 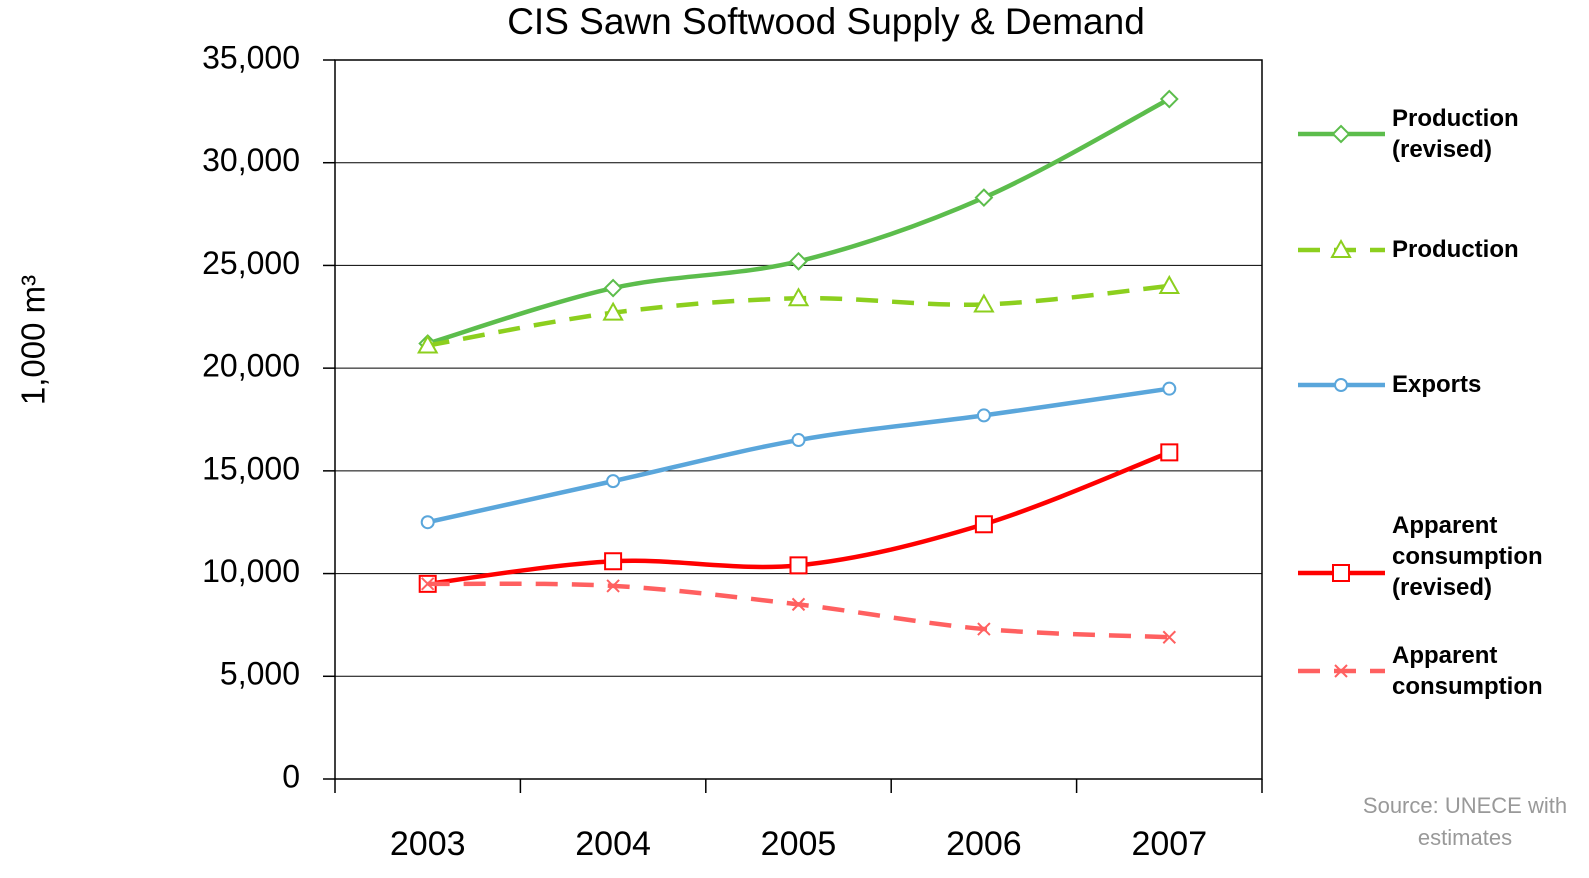 I want to click on y-tick-label: 20,000, so click(x=251, y=366).